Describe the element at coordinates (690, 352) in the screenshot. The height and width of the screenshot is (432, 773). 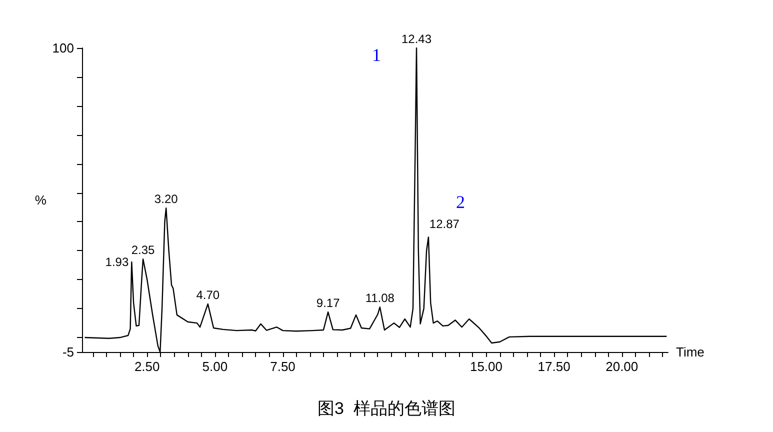
I see `x-axis-title: Time` at that location.